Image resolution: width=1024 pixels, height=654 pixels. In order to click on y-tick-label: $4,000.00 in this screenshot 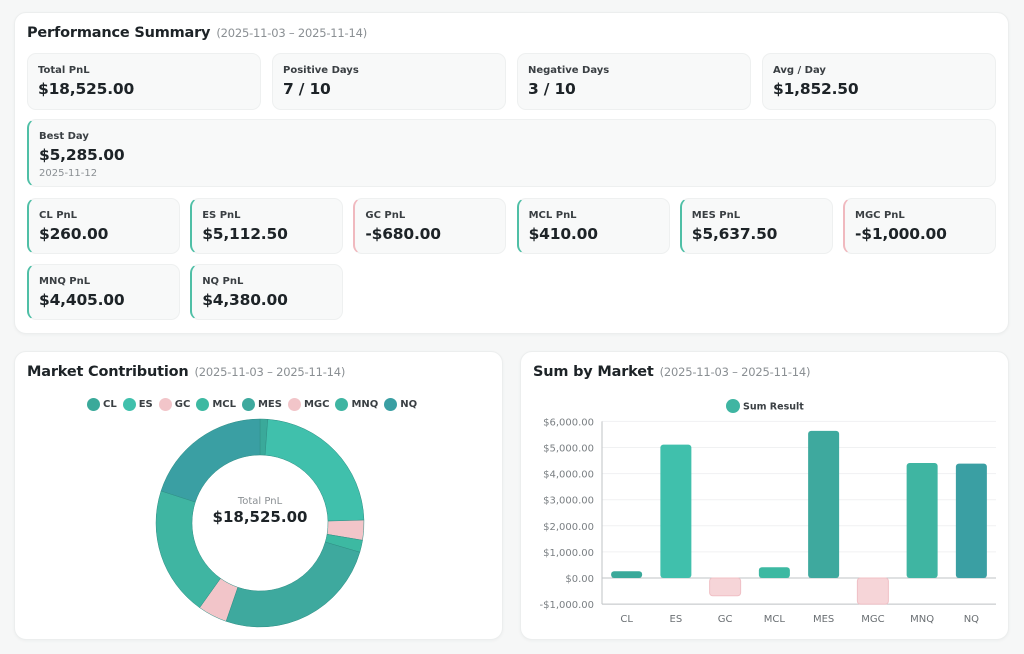, I will do `click(568, 475)`.